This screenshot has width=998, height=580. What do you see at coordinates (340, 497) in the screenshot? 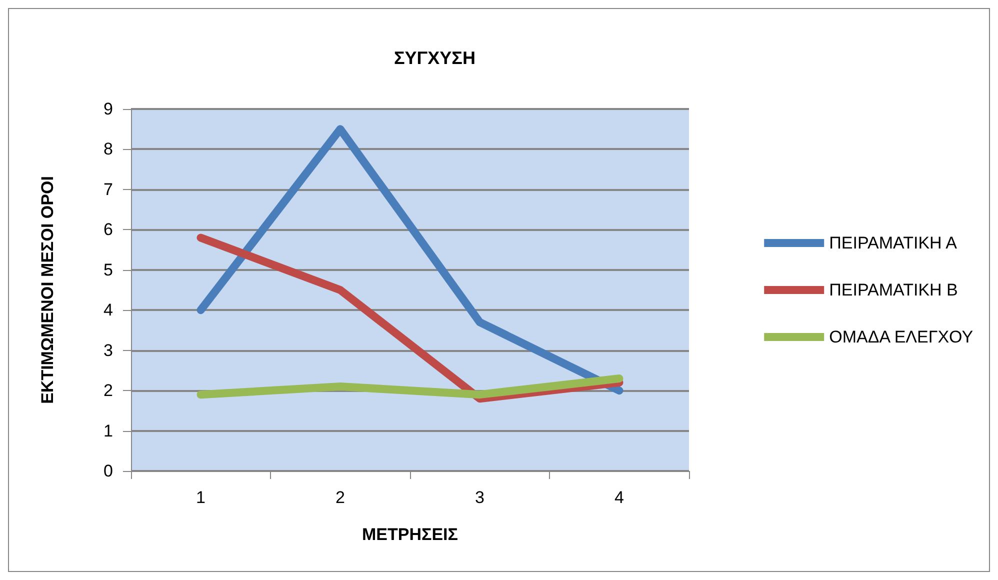
I see `x-tick-label: 2` at bounding box center [340, 497].